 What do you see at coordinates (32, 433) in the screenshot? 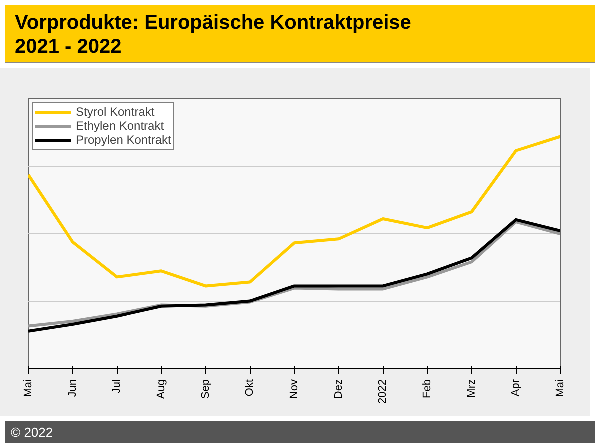
I see `text: © 2022` at bounding box center [32, 433].